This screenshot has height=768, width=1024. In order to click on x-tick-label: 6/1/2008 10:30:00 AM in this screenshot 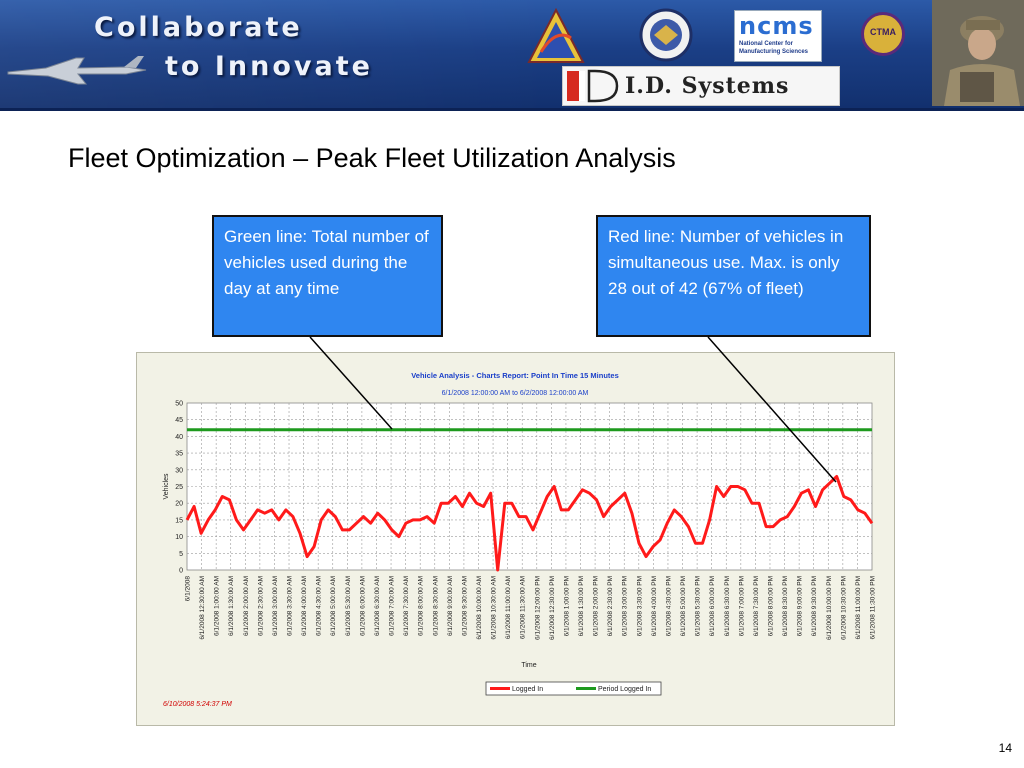, I will do `click(494, 608)`.